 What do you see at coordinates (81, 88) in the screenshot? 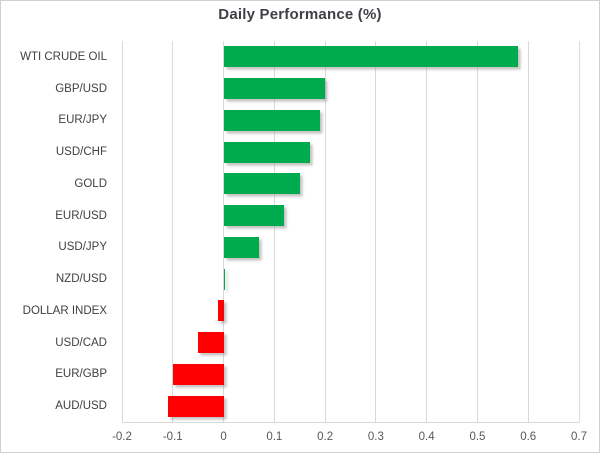
I see `category-label: GBP/USD` at bounding box center [81, 88].